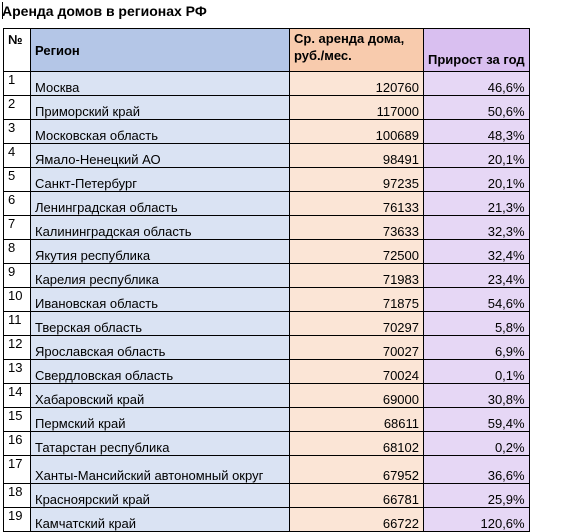 This screenshot has width=566, height=532. Describe the element at coordinates (17, 419) in the screenshot. I see `row-num-cell: 15` at that location.